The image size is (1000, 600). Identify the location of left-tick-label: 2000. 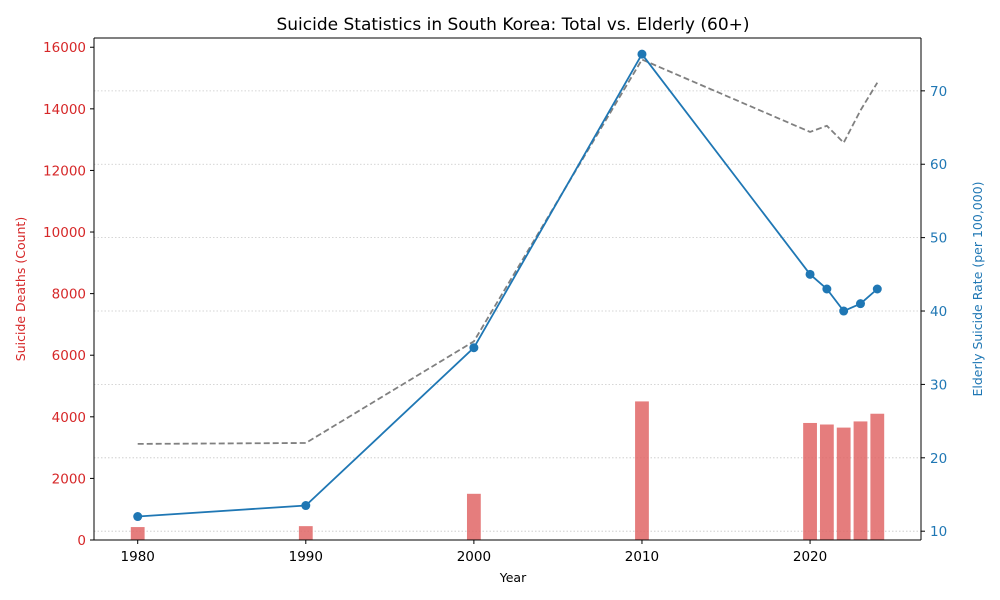
(69, 479).